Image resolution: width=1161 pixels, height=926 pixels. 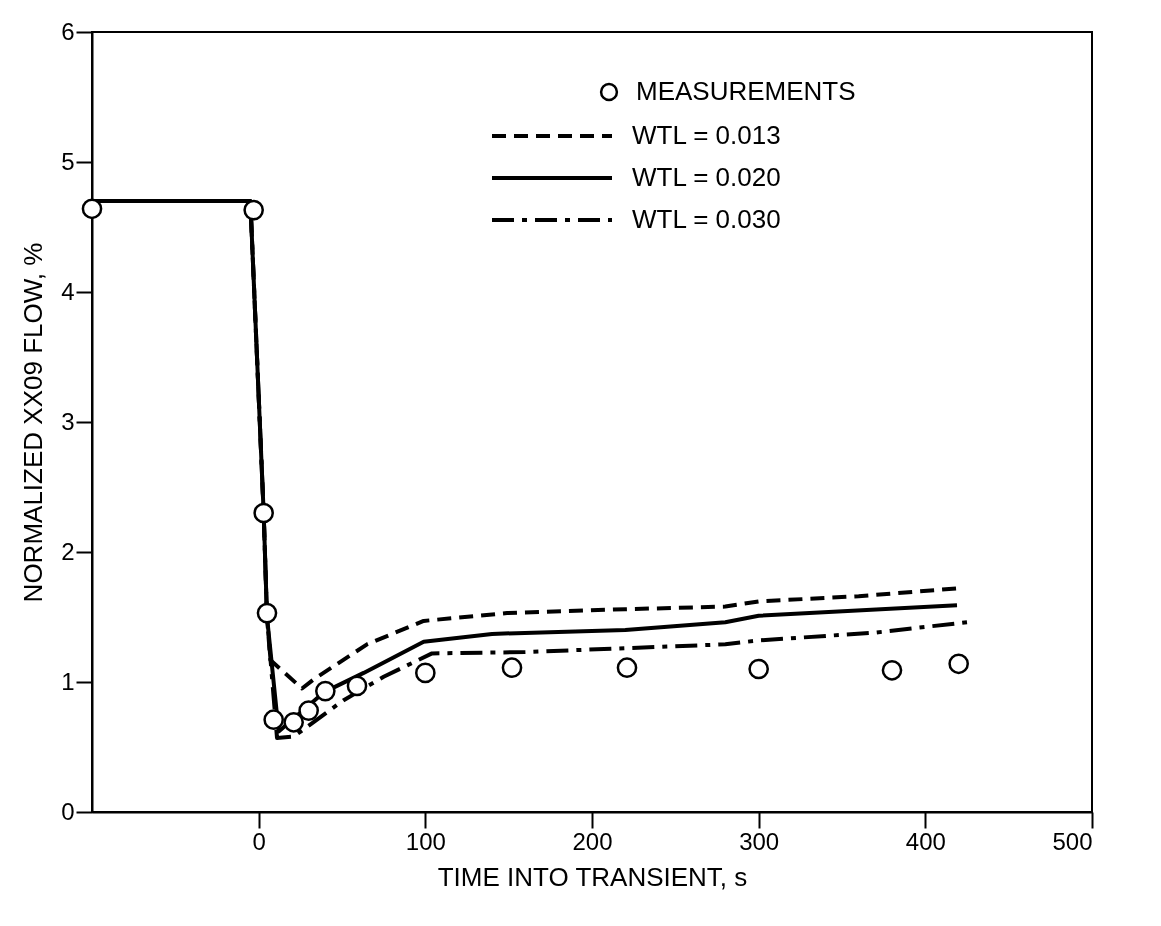 What do you see at coordinates (33, 422) in the screenshot?
I see `y-axis-title: NORMALIZED XX09 FLOW, %` at bounding box center [33, 422].